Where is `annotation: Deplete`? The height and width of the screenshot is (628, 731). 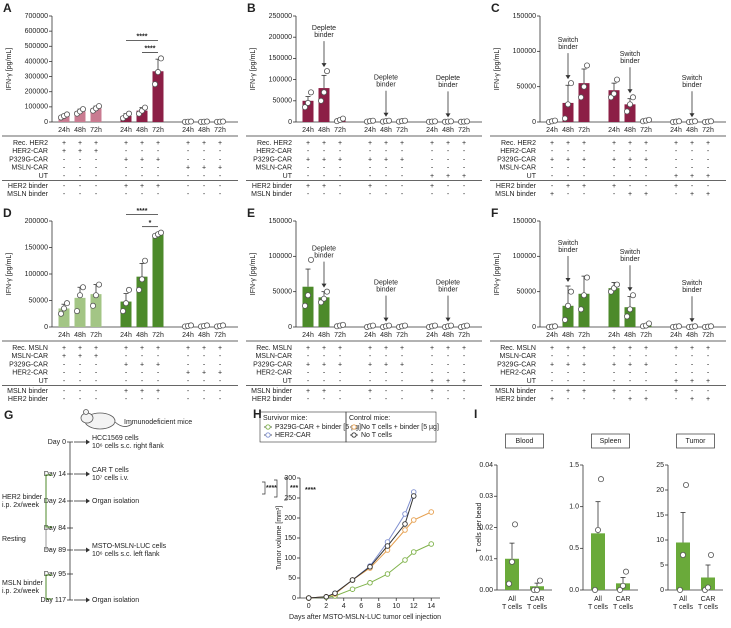 annotation: Deplete is located at coordinates (324, 249).